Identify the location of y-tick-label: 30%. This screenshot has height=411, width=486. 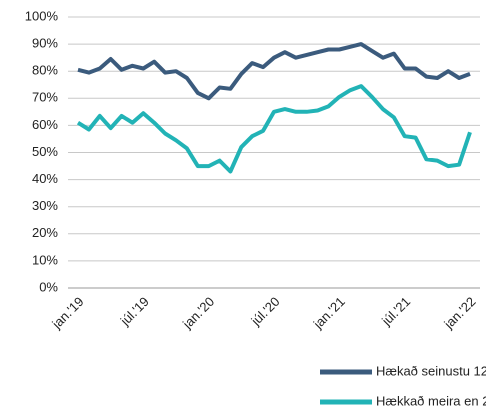
(45, 205).